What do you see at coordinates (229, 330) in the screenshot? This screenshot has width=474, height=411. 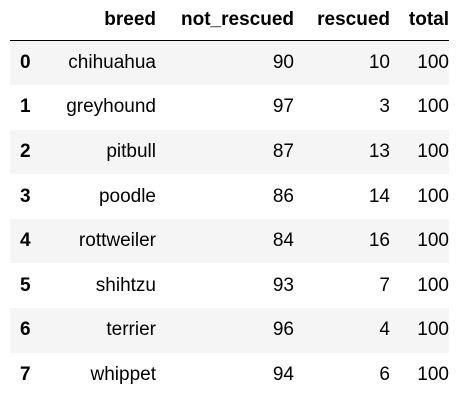 I see `table-row: 6 terrier 96 4 100` at bounding box center [229, 330].